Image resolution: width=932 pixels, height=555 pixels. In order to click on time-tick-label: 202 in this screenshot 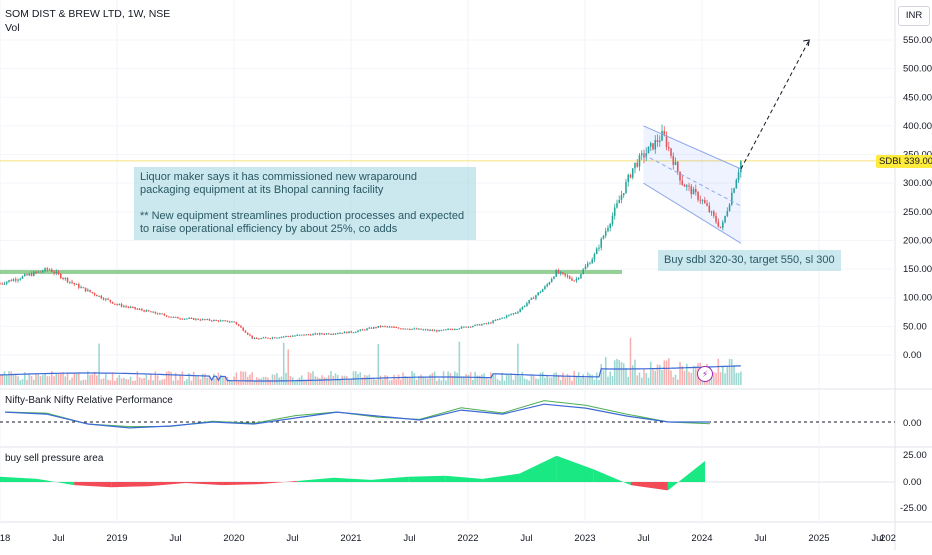, I will do `click(888, 538)`.